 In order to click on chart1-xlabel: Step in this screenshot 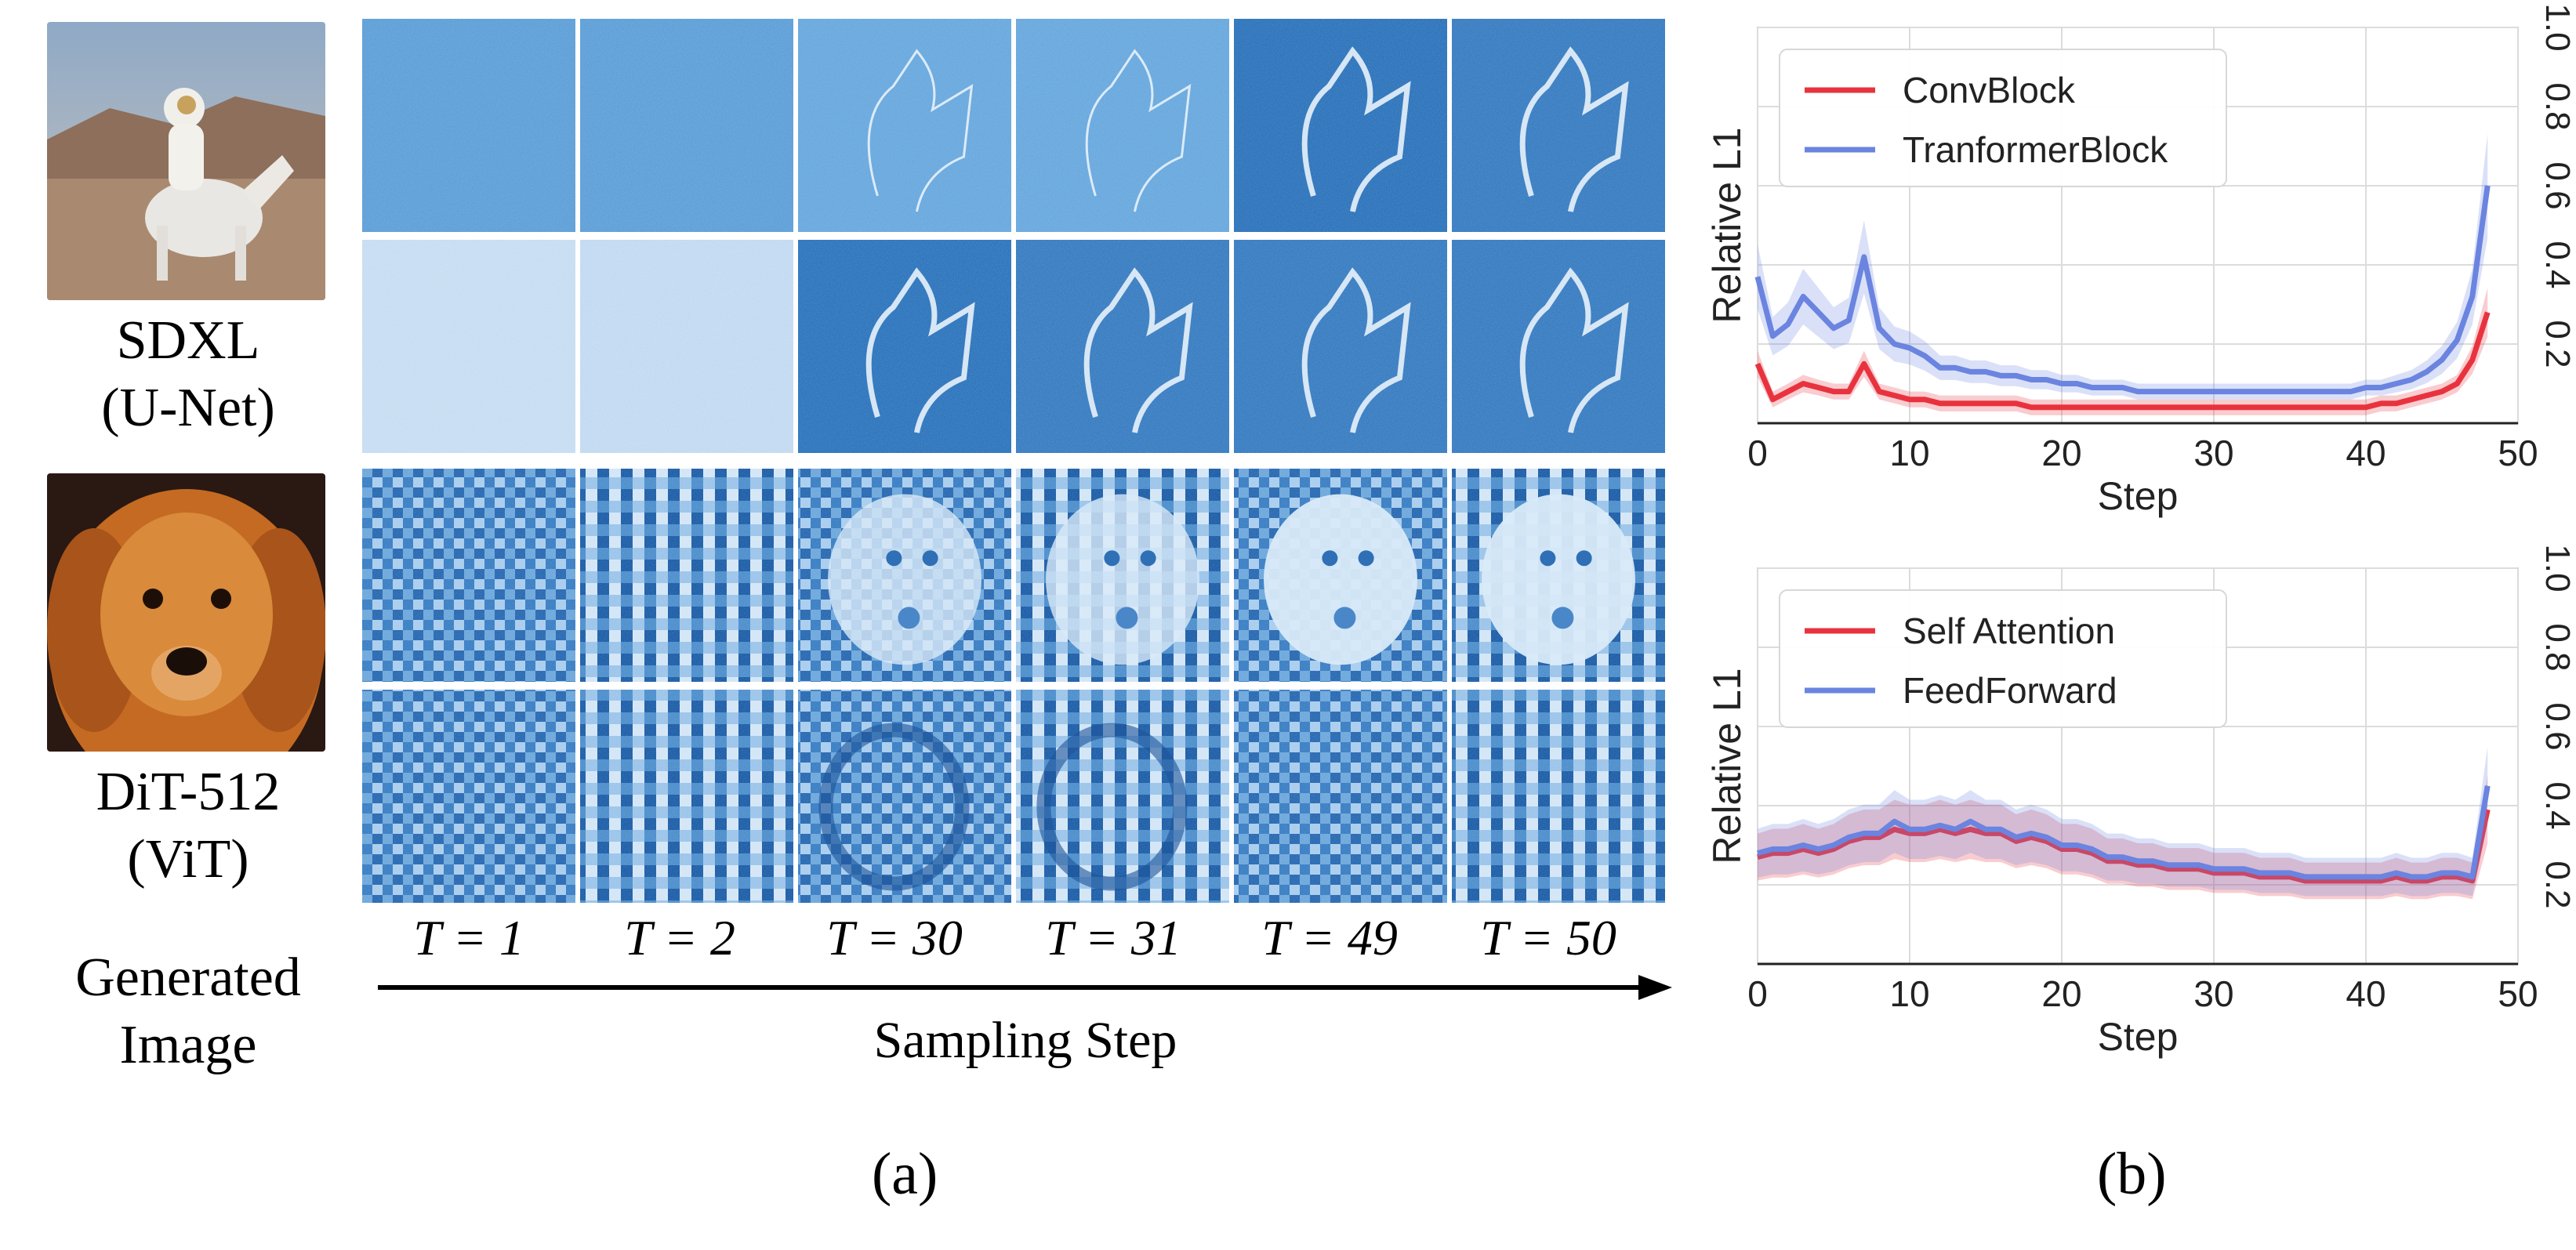, I will do `click(2139, 496)`.